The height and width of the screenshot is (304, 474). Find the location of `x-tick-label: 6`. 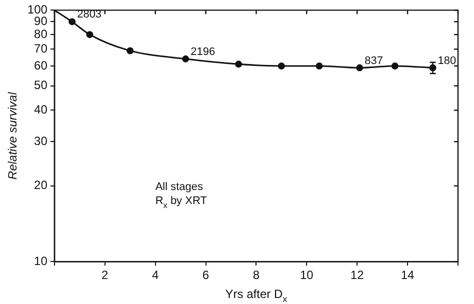

x-tick-label: 6 is located at coordinates (206, 275).